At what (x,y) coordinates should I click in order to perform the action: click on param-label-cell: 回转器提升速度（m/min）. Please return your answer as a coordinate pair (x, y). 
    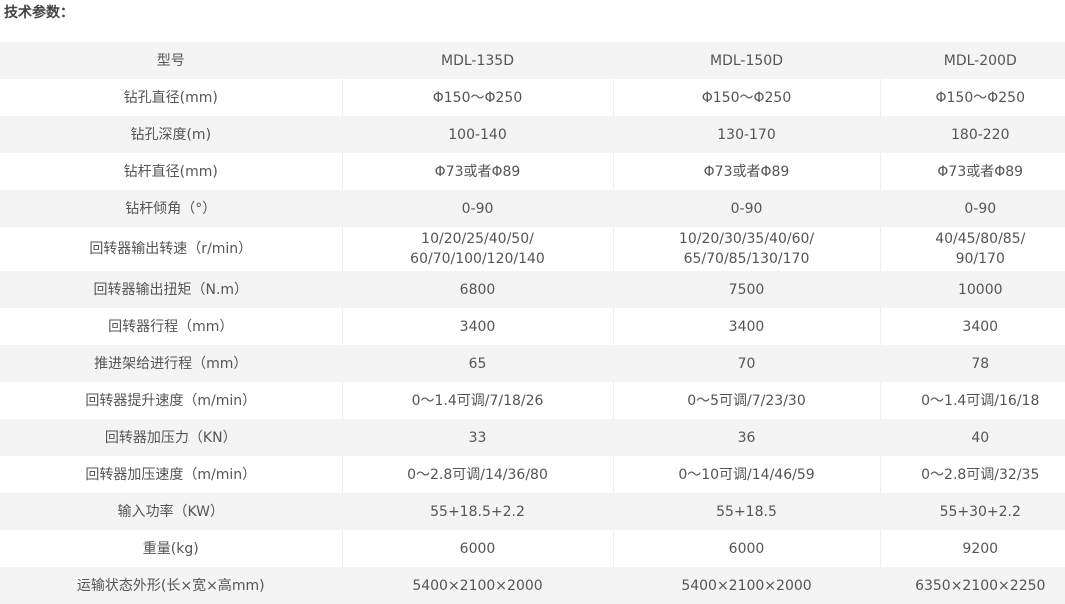
    Looking at the image, I should click on (171, 400).